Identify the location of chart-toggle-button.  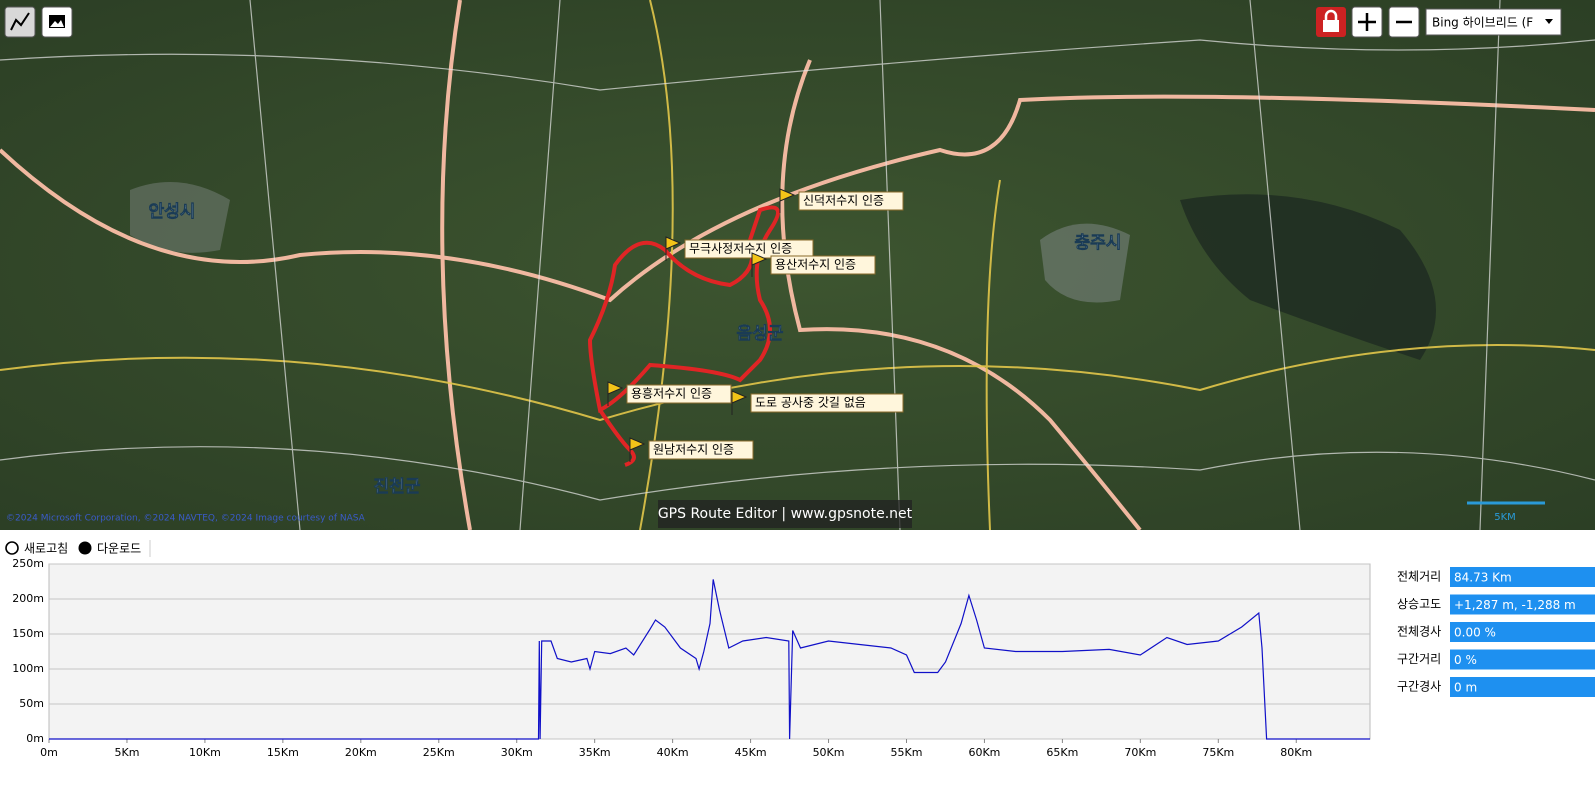
(20, 22).